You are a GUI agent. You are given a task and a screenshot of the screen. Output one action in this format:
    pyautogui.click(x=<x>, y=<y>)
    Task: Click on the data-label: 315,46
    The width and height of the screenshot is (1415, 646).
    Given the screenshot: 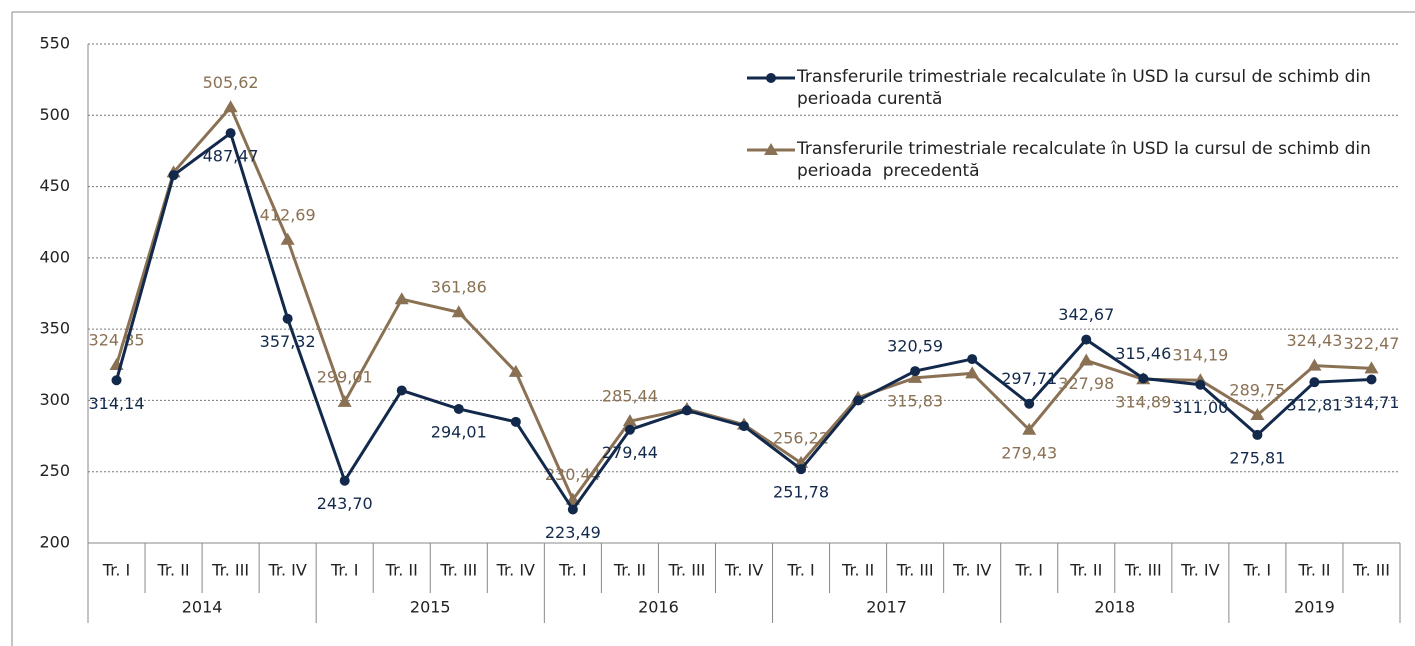 What is the action you would take?
    pyautogui.click(x=1143, y=353)
    